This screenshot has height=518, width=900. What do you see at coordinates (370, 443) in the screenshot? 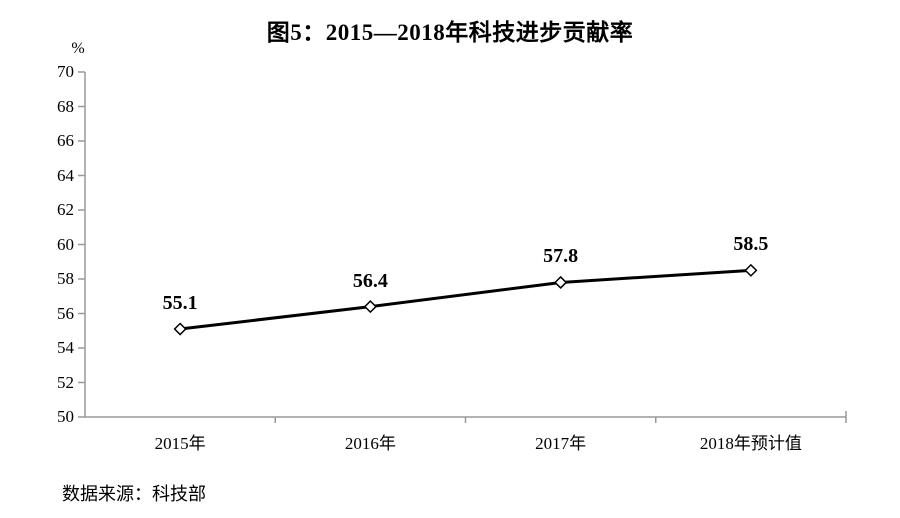
I see `x-axis-category-label: 2016年` at bounding box center [370, 443].